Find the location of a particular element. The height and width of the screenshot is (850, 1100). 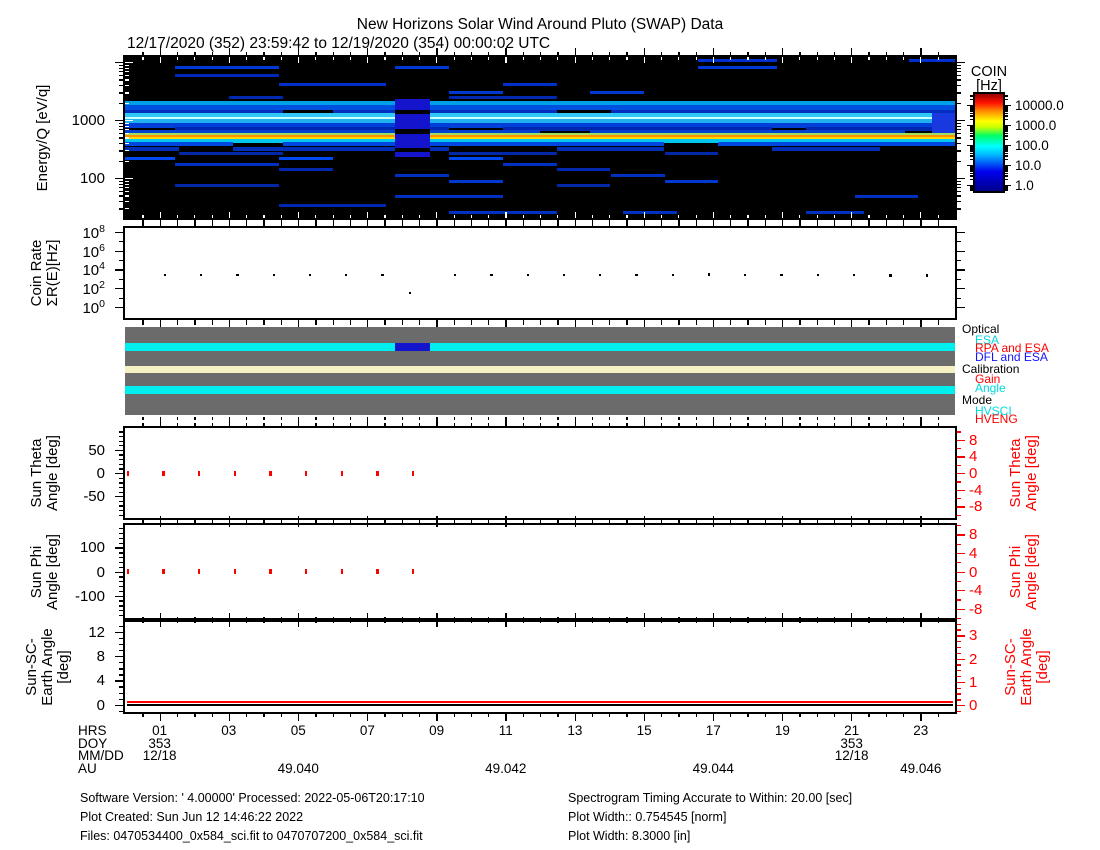

ytick-label: 4 is located at coordinates (100, 681).